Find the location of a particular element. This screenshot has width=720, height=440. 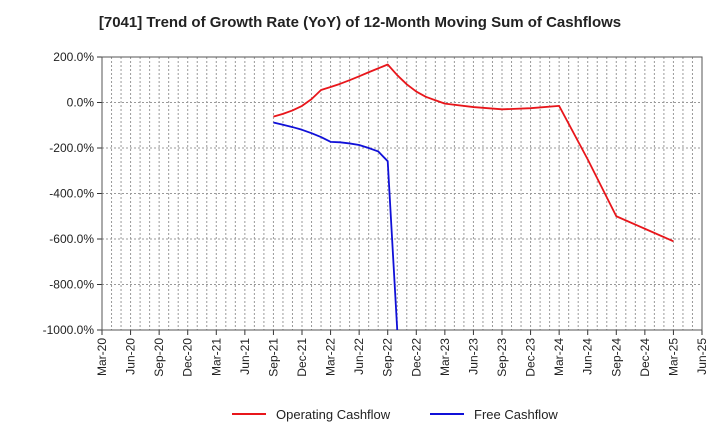

x-tick-label: Dec-23 is located at coordinates (531, 357).